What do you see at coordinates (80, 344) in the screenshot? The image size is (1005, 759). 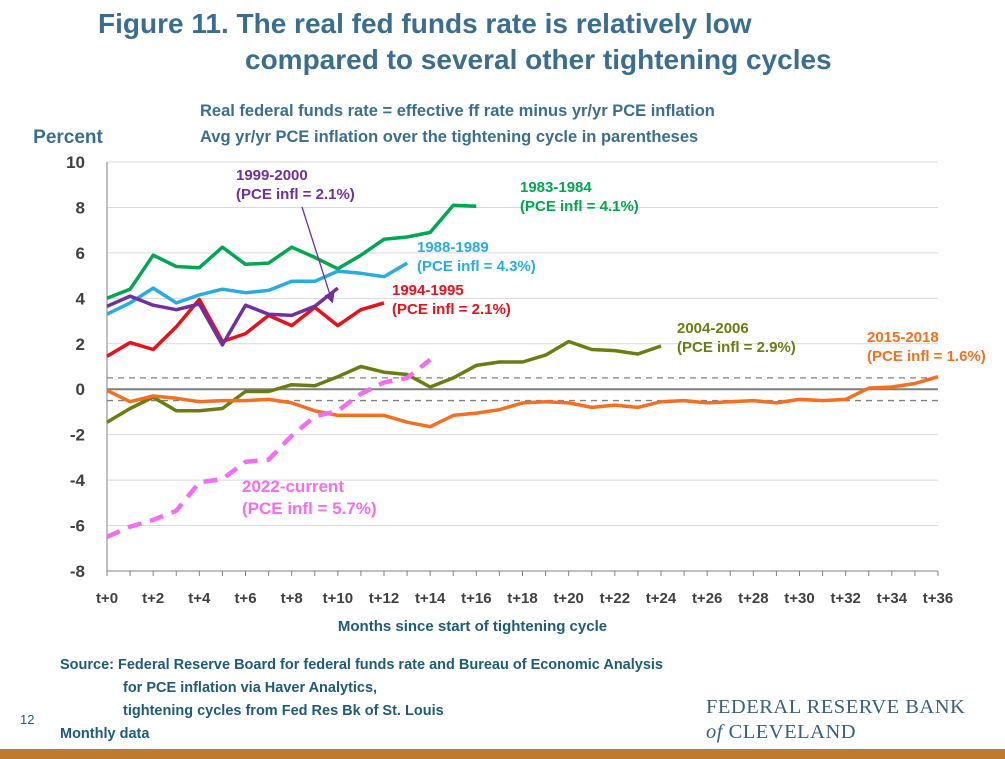 I see `y-tick-label: 2` at bounding box center [80, 344].